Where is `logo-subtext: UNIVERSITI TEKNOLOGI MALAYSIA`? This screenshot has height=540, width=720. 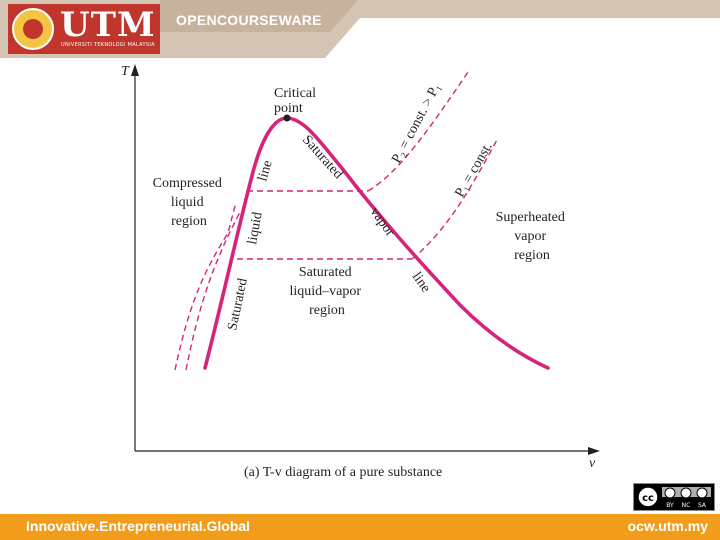 logo-subtext: UNIVERSITI TEKNOLOGI MALAYSIA is located at coordinates (108, 45).